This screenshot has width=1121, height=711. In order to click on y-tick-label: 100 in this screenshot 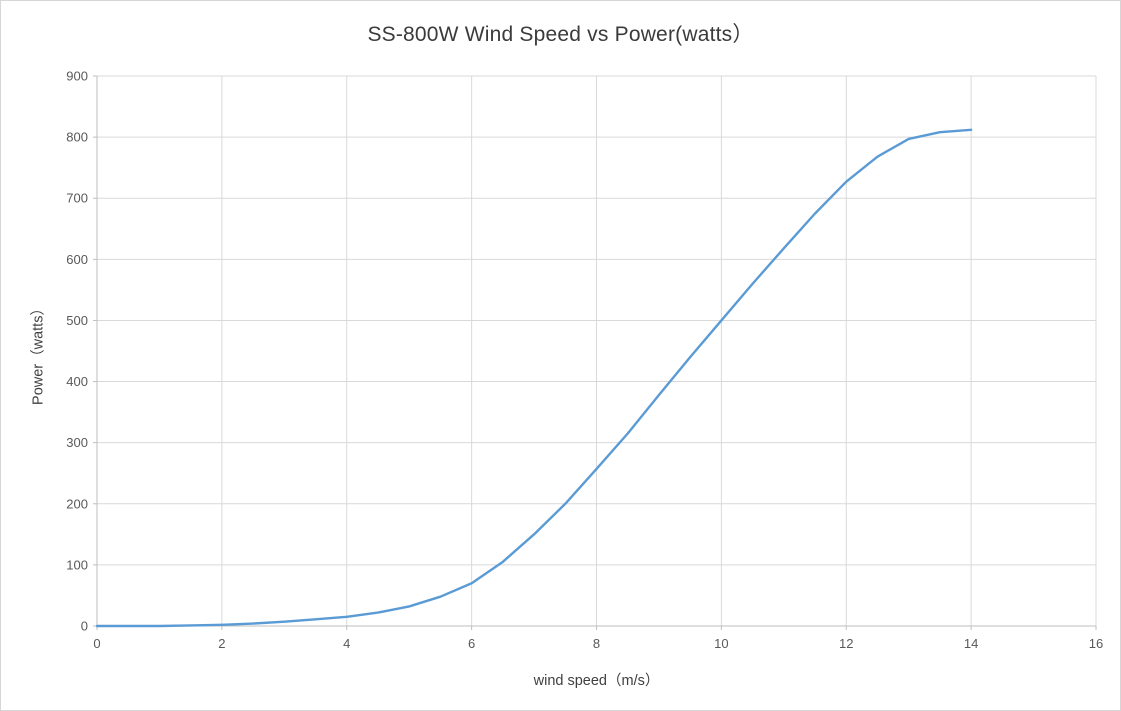, I will do `click(77, 564)`.